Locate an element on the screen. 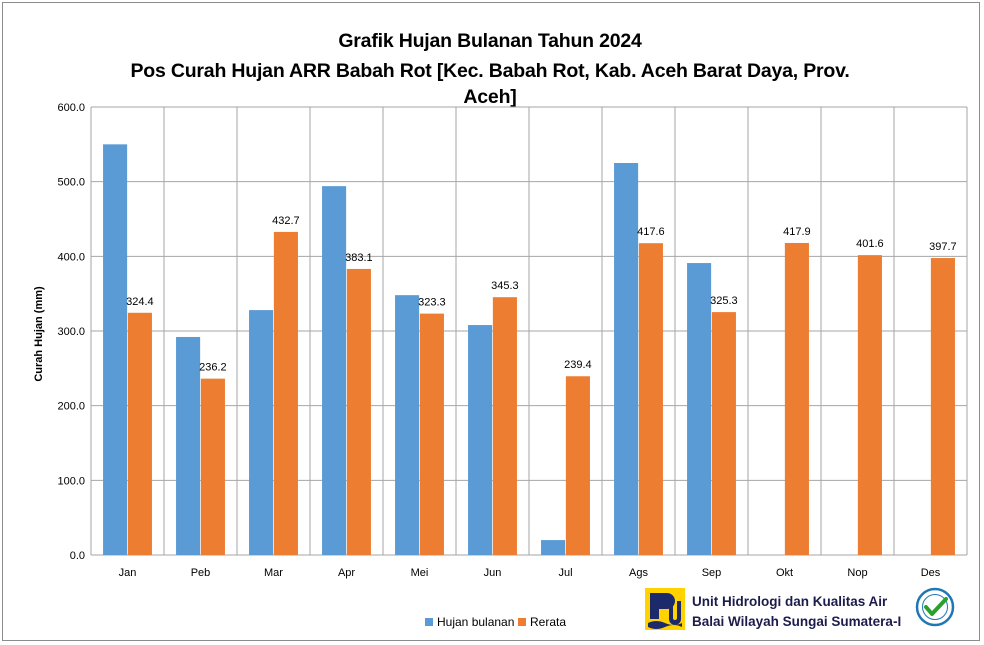 The height and width of the screenshot is (645, 984). x-tick-label: Jun is located at coordinates (493, 573).